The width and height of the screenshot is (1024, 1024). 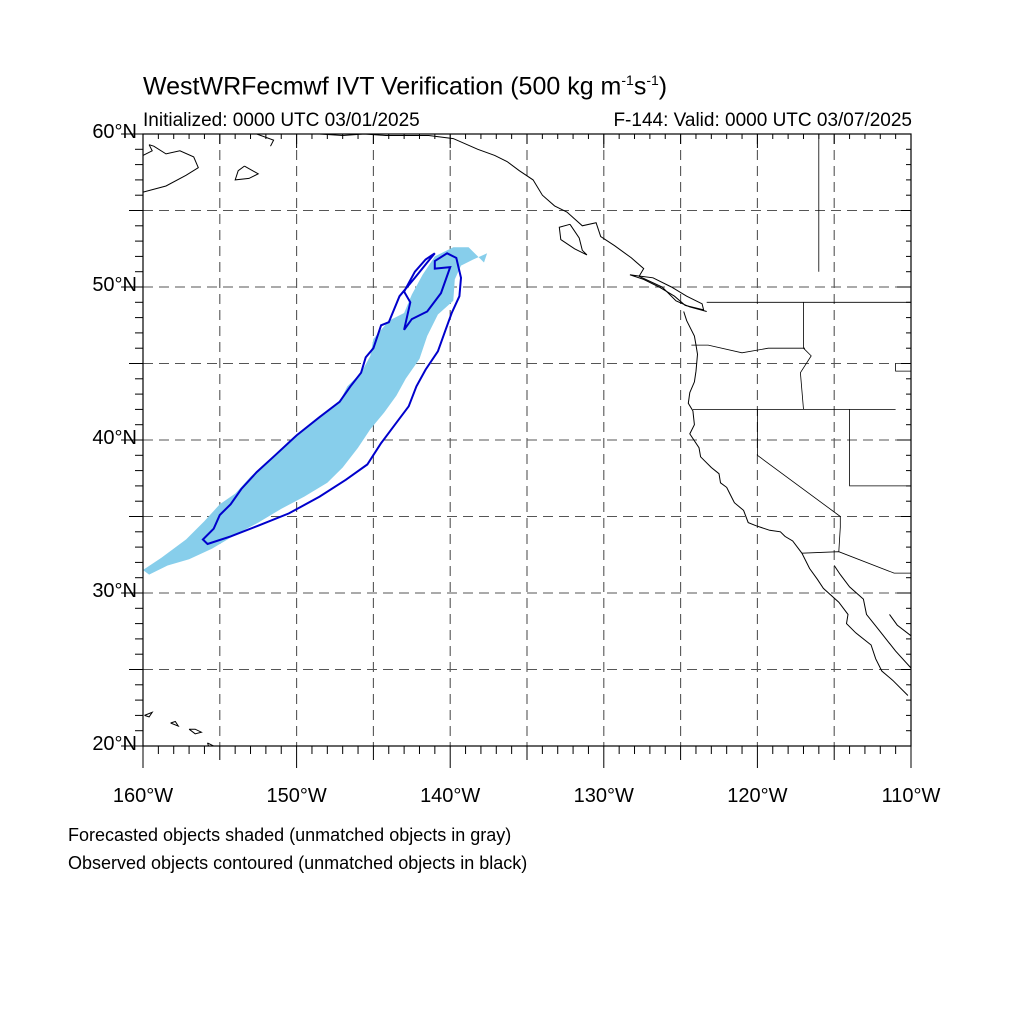 I want to click on lon-label: 120°W, so click(x=757, y=796).